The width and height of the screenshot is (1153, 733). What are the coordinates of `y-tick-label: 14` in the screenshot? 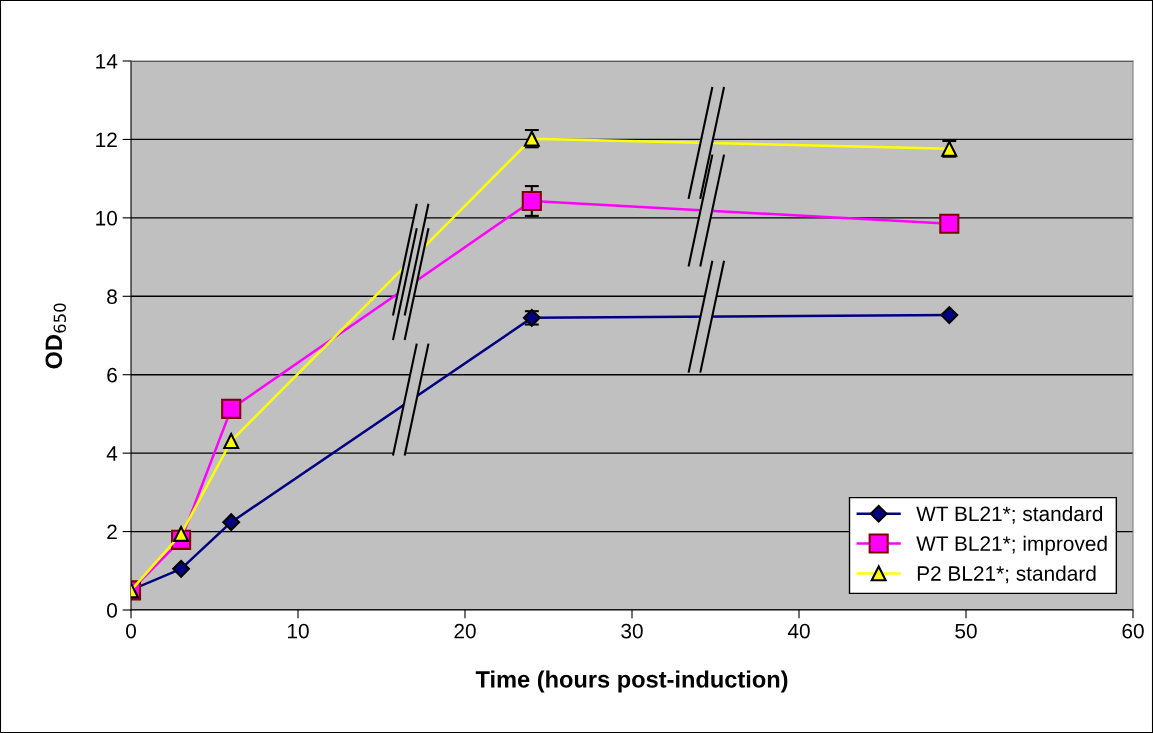 It's located at (107, 61).